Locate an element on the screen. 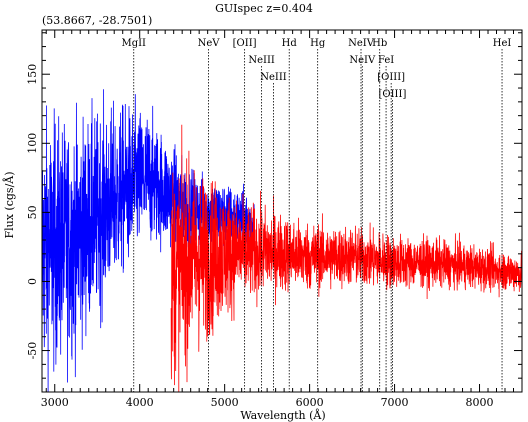 The image size is (528, 422). emission-line-label: [OII] is located at coordinates (245, 43).